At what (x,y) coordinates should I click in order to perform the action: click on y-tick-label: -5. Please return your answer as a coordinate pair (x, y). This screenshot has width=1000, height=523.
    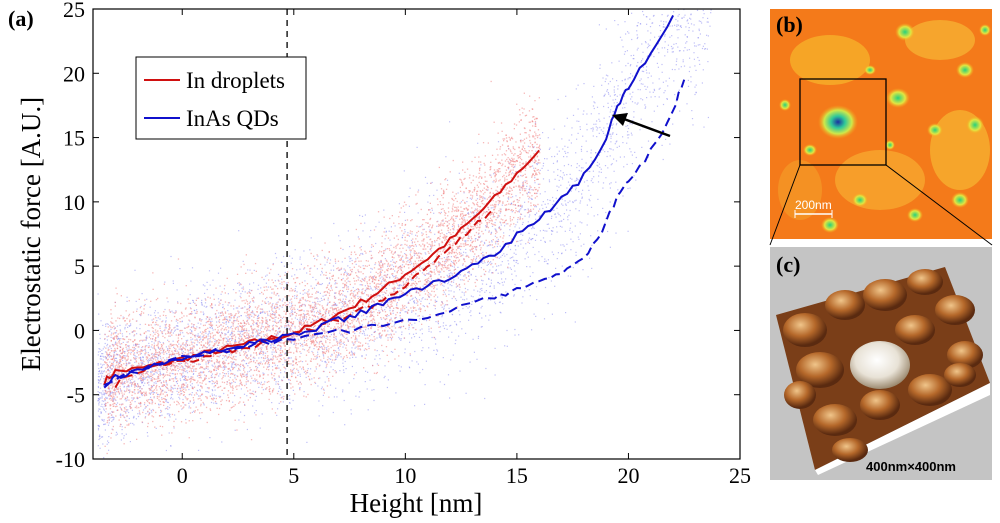
    Looking at the image, I should click on (76, 395).